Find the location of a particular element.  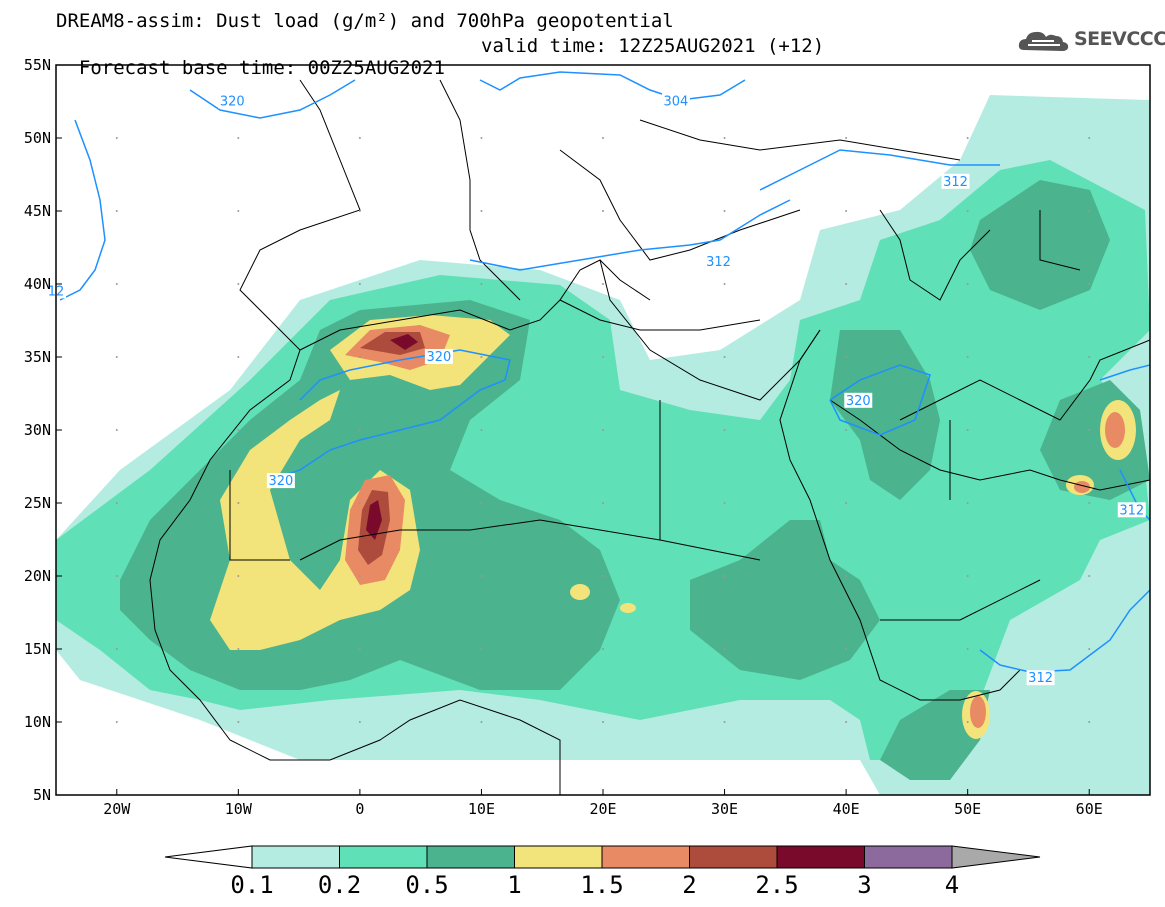

cloud-icon is located at coordinates (1043, 41).